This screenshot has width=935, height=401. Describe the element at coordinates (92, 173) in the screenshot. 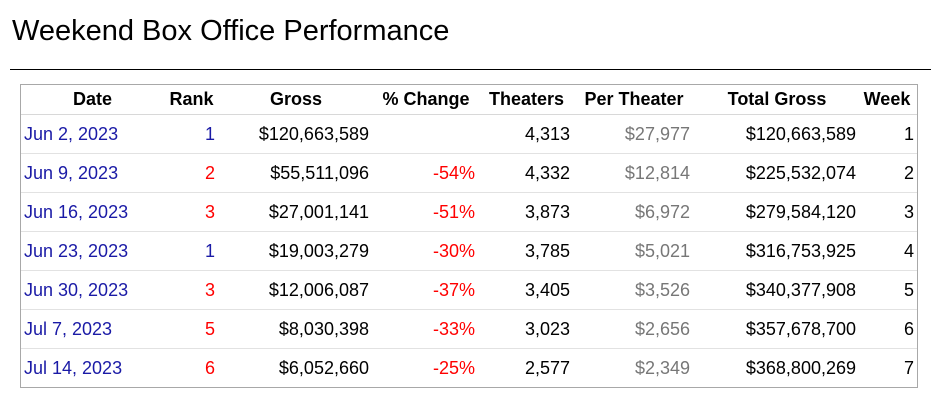

I see `date-link: Jun 9, 2023` at that location.